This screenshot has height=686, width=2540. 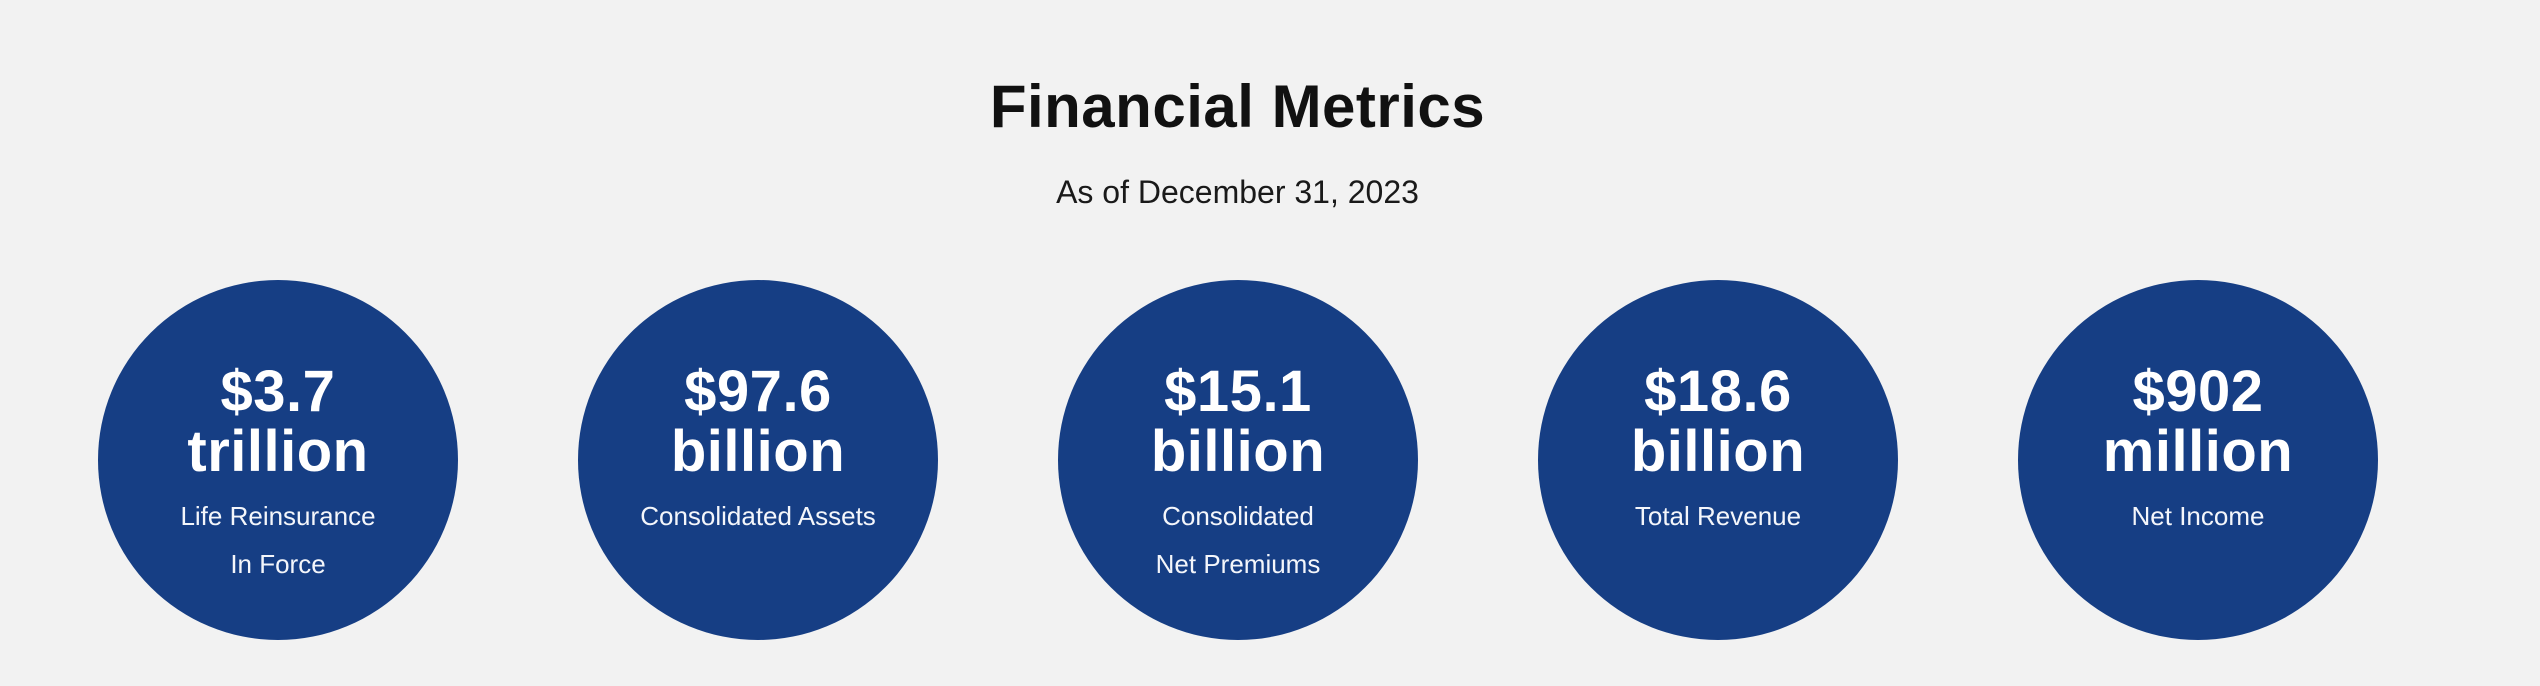 I want to click on metric-label-line1: Total Revenue, so click(x=1718, y=516).